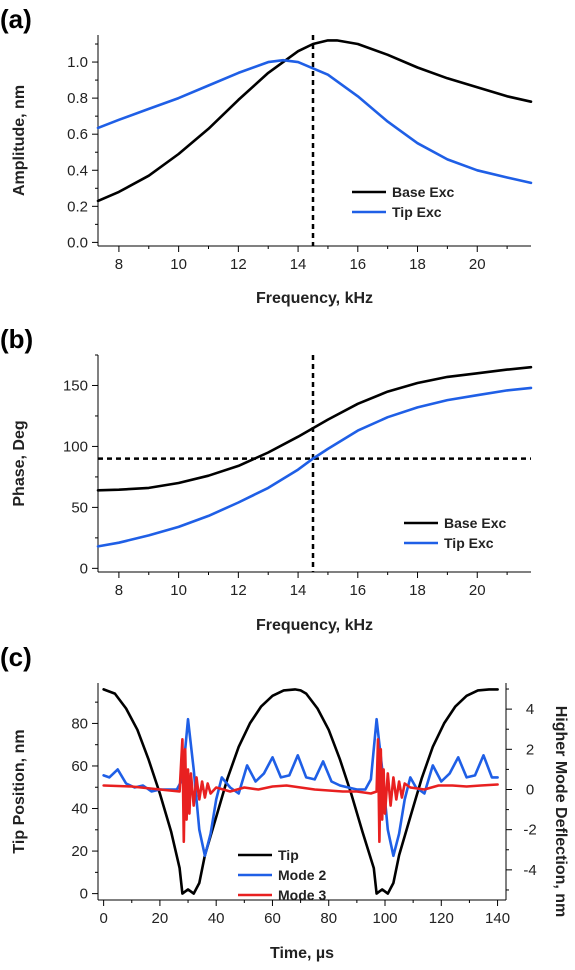 Image resolution: width=575 pixels, height=970 pixels. What do you see at coordinates (328, 918) in the screenshot?
I see `x-tick-label: 80` at bounding box center [328, 918].